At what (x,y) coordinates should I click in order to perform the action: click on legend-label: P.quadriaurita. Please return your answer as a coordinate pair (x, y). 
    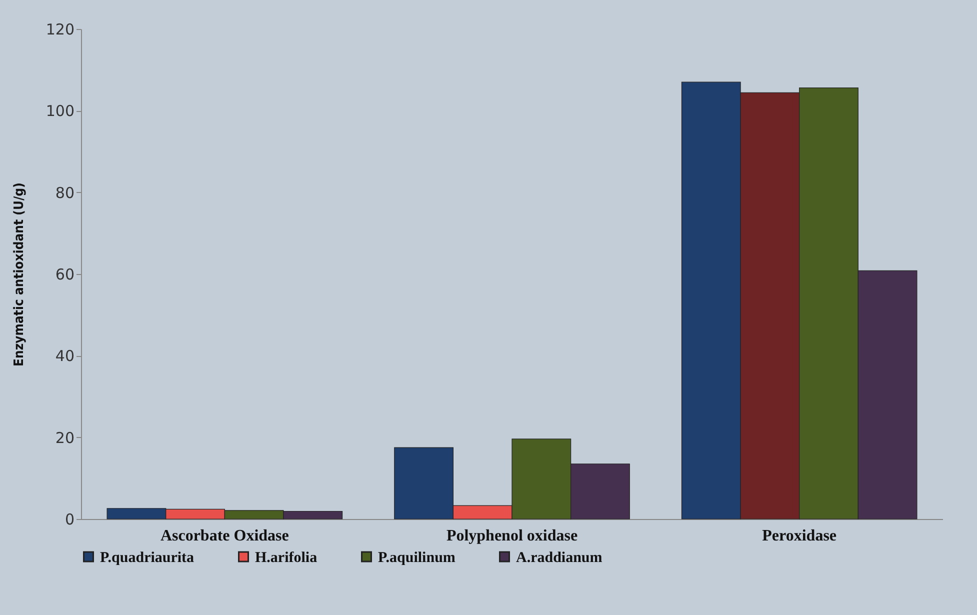
    Looking at the image, I should click on (147, 558).